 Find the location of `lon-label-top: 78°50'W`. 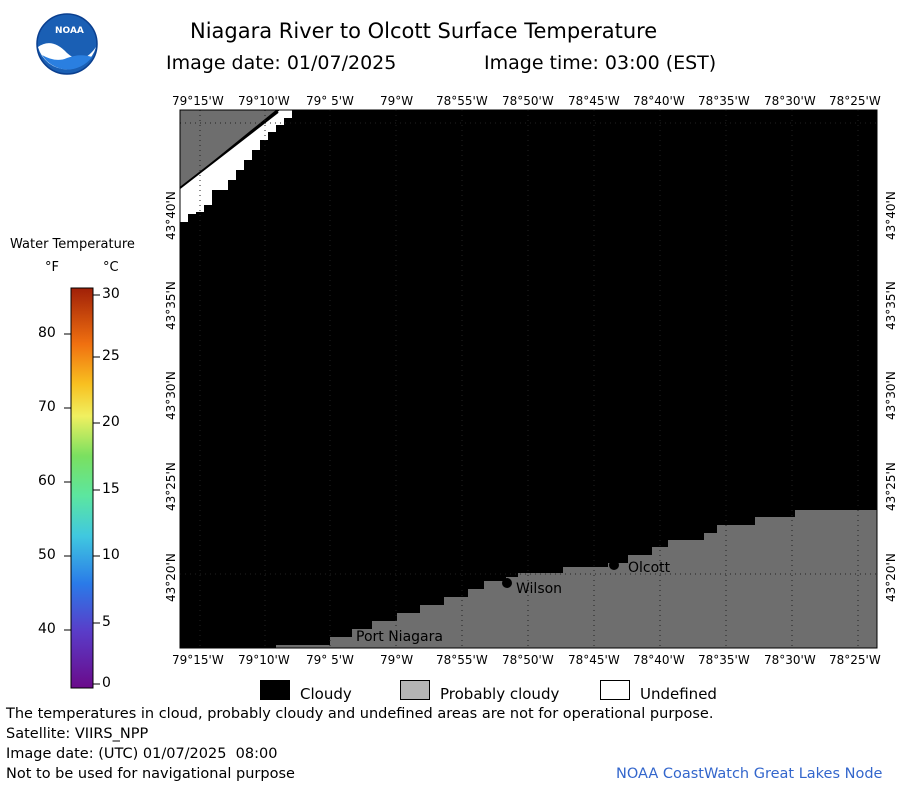

lon-label-top: 78°50'W is located at coordinates (528, 101).